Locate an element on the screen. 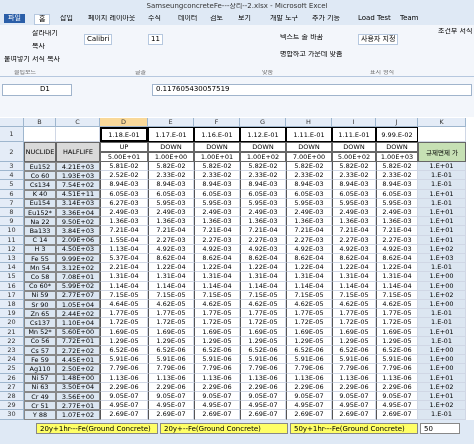  row-header: 21 is located at coordinates (12, 332).